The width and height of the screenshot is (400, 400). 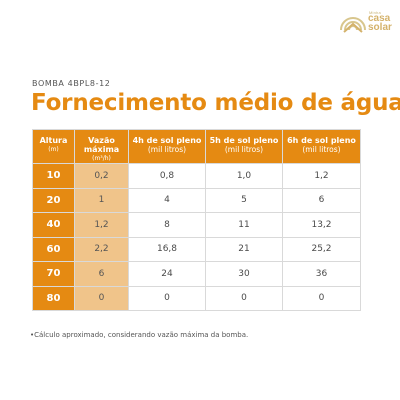 I want to click on header-label: 5h de sol pleno, so click(x=244, y=140).